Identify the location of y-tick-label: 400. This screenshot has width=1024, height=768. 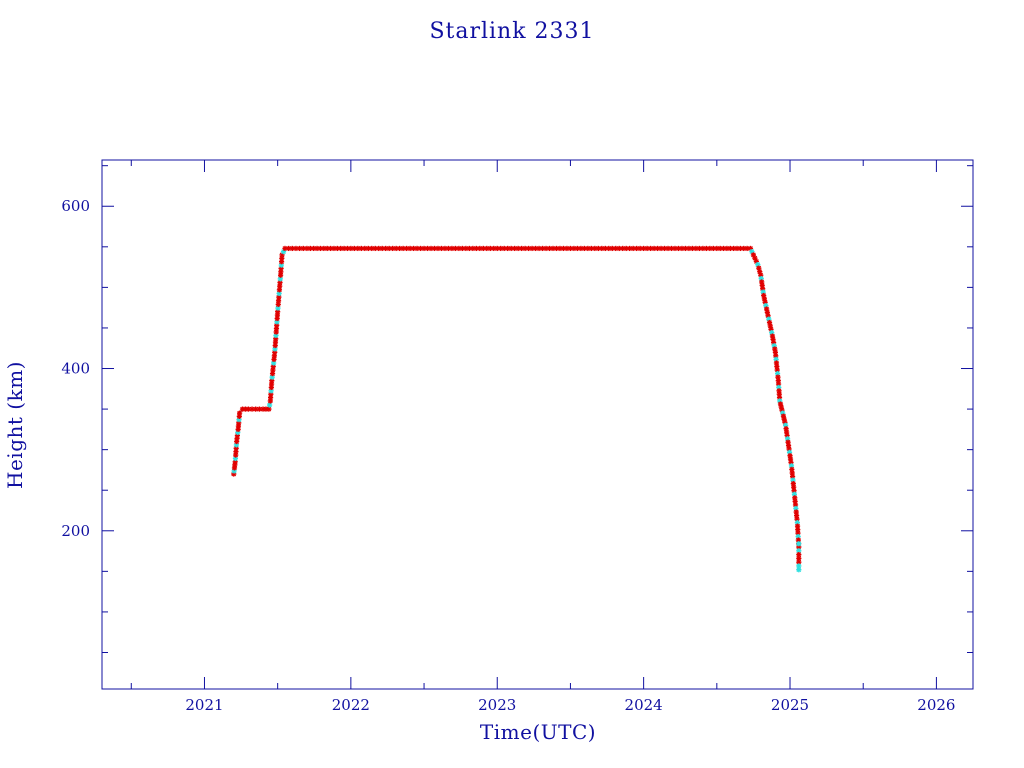
(75, 369).